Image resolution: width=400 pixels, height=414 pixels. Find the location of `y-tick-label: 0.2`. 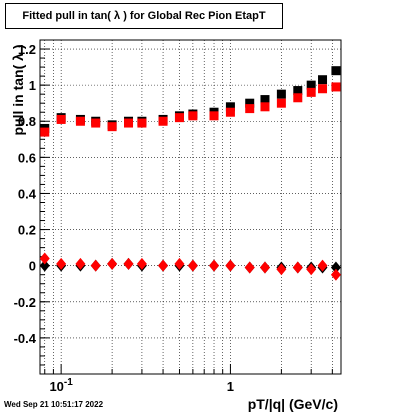

y-tick-label: 0.2 is located at coordinates (27, 230).